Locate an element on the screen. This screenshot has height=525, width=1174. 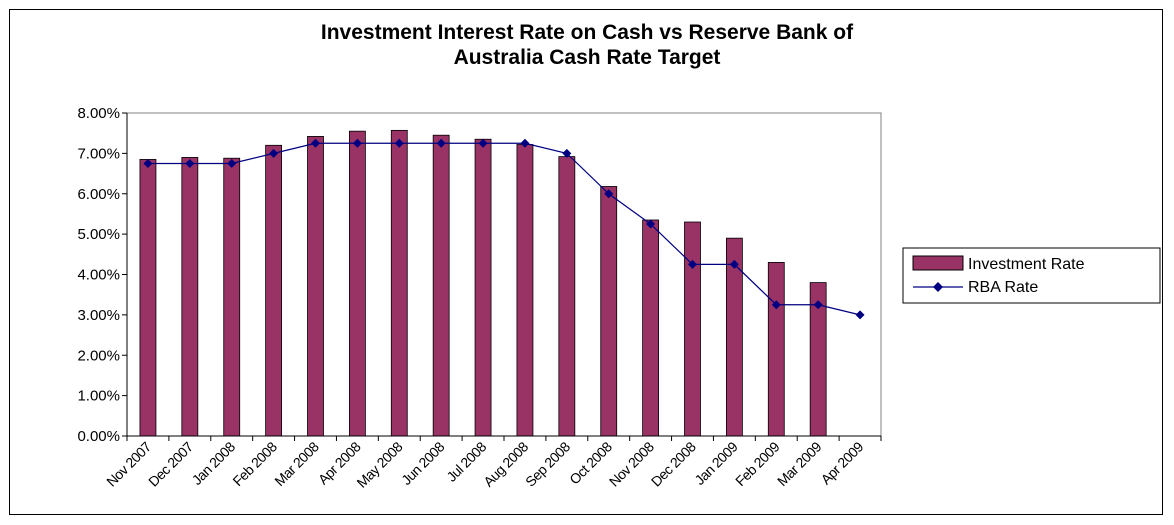
legend: Investment Rate RBA Rate is located at coordinates (1031, 275).